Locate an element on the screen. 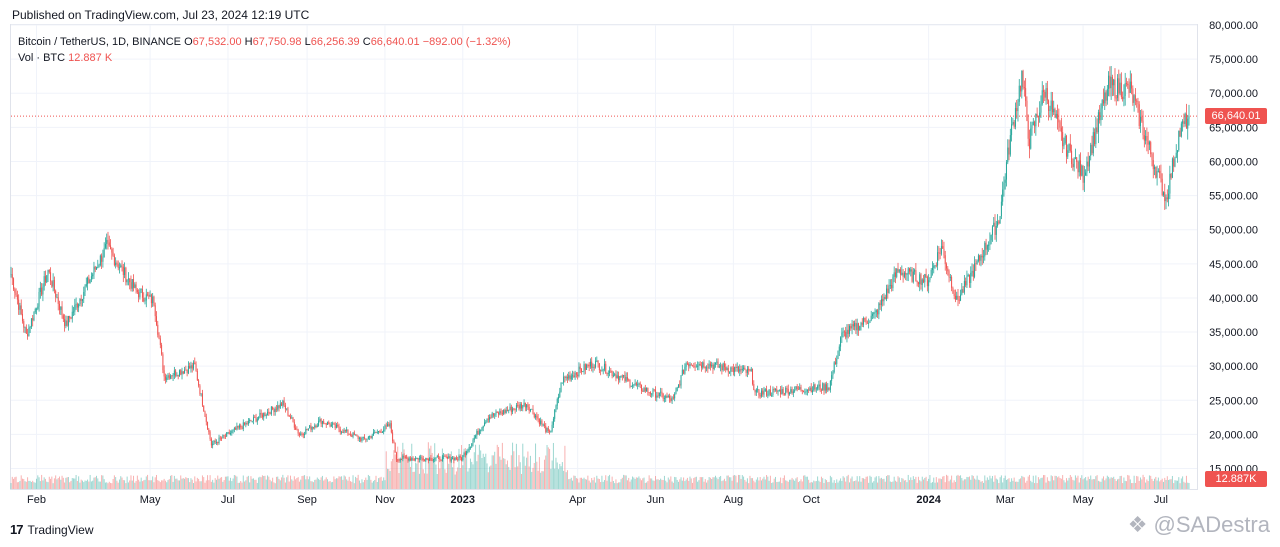  tradingview-logo: 17 TradingView is located at coordinates (52, 529).